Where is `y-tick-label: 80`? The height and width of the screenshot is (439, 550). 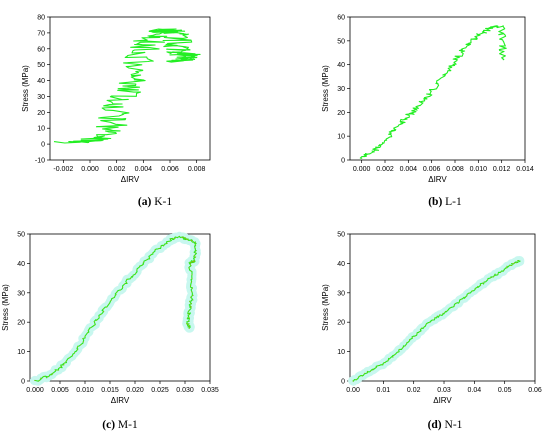 y-tick-label: 80 is located at coordinates (41, 18).